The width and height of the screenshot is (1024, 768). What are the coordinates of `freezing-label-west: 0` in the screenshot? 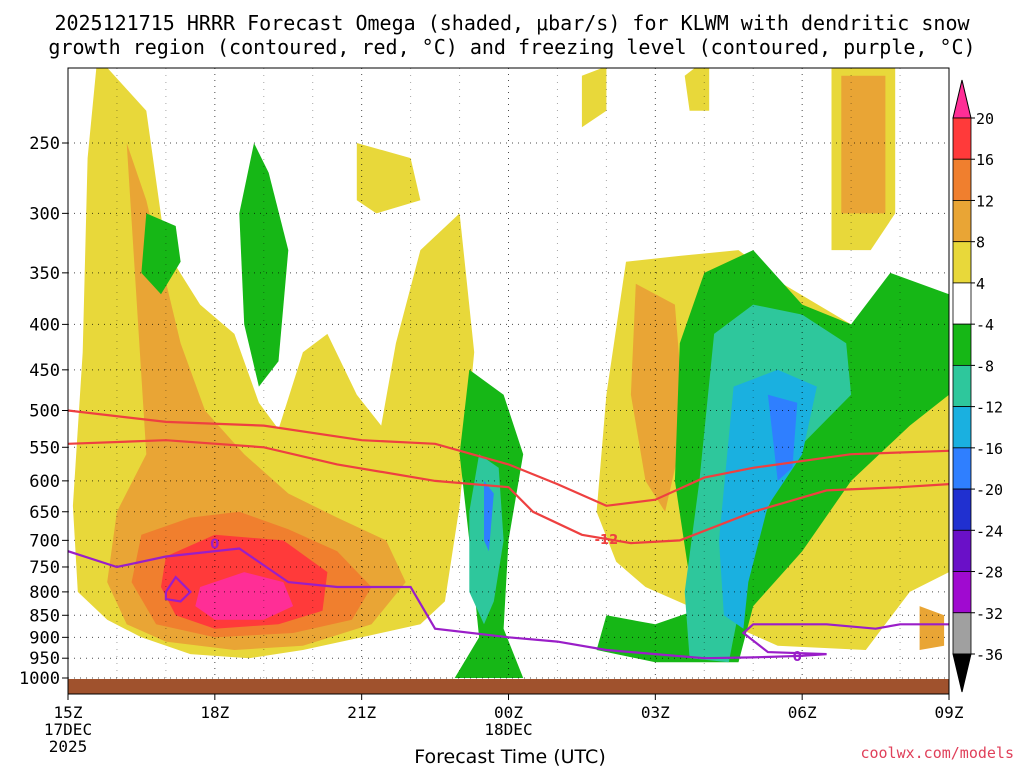 It's located at (214, 545).